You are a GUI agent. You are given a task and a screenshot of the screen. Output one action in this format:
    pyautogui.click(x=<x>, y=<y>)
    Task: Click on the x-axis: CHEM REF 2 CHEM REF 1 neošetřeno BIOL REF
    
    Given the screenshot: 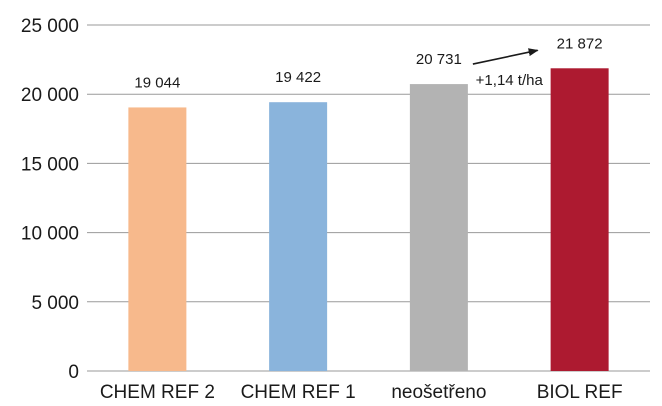 What is the action you would take?
    pyautogui.click(x=361, y=392)
    